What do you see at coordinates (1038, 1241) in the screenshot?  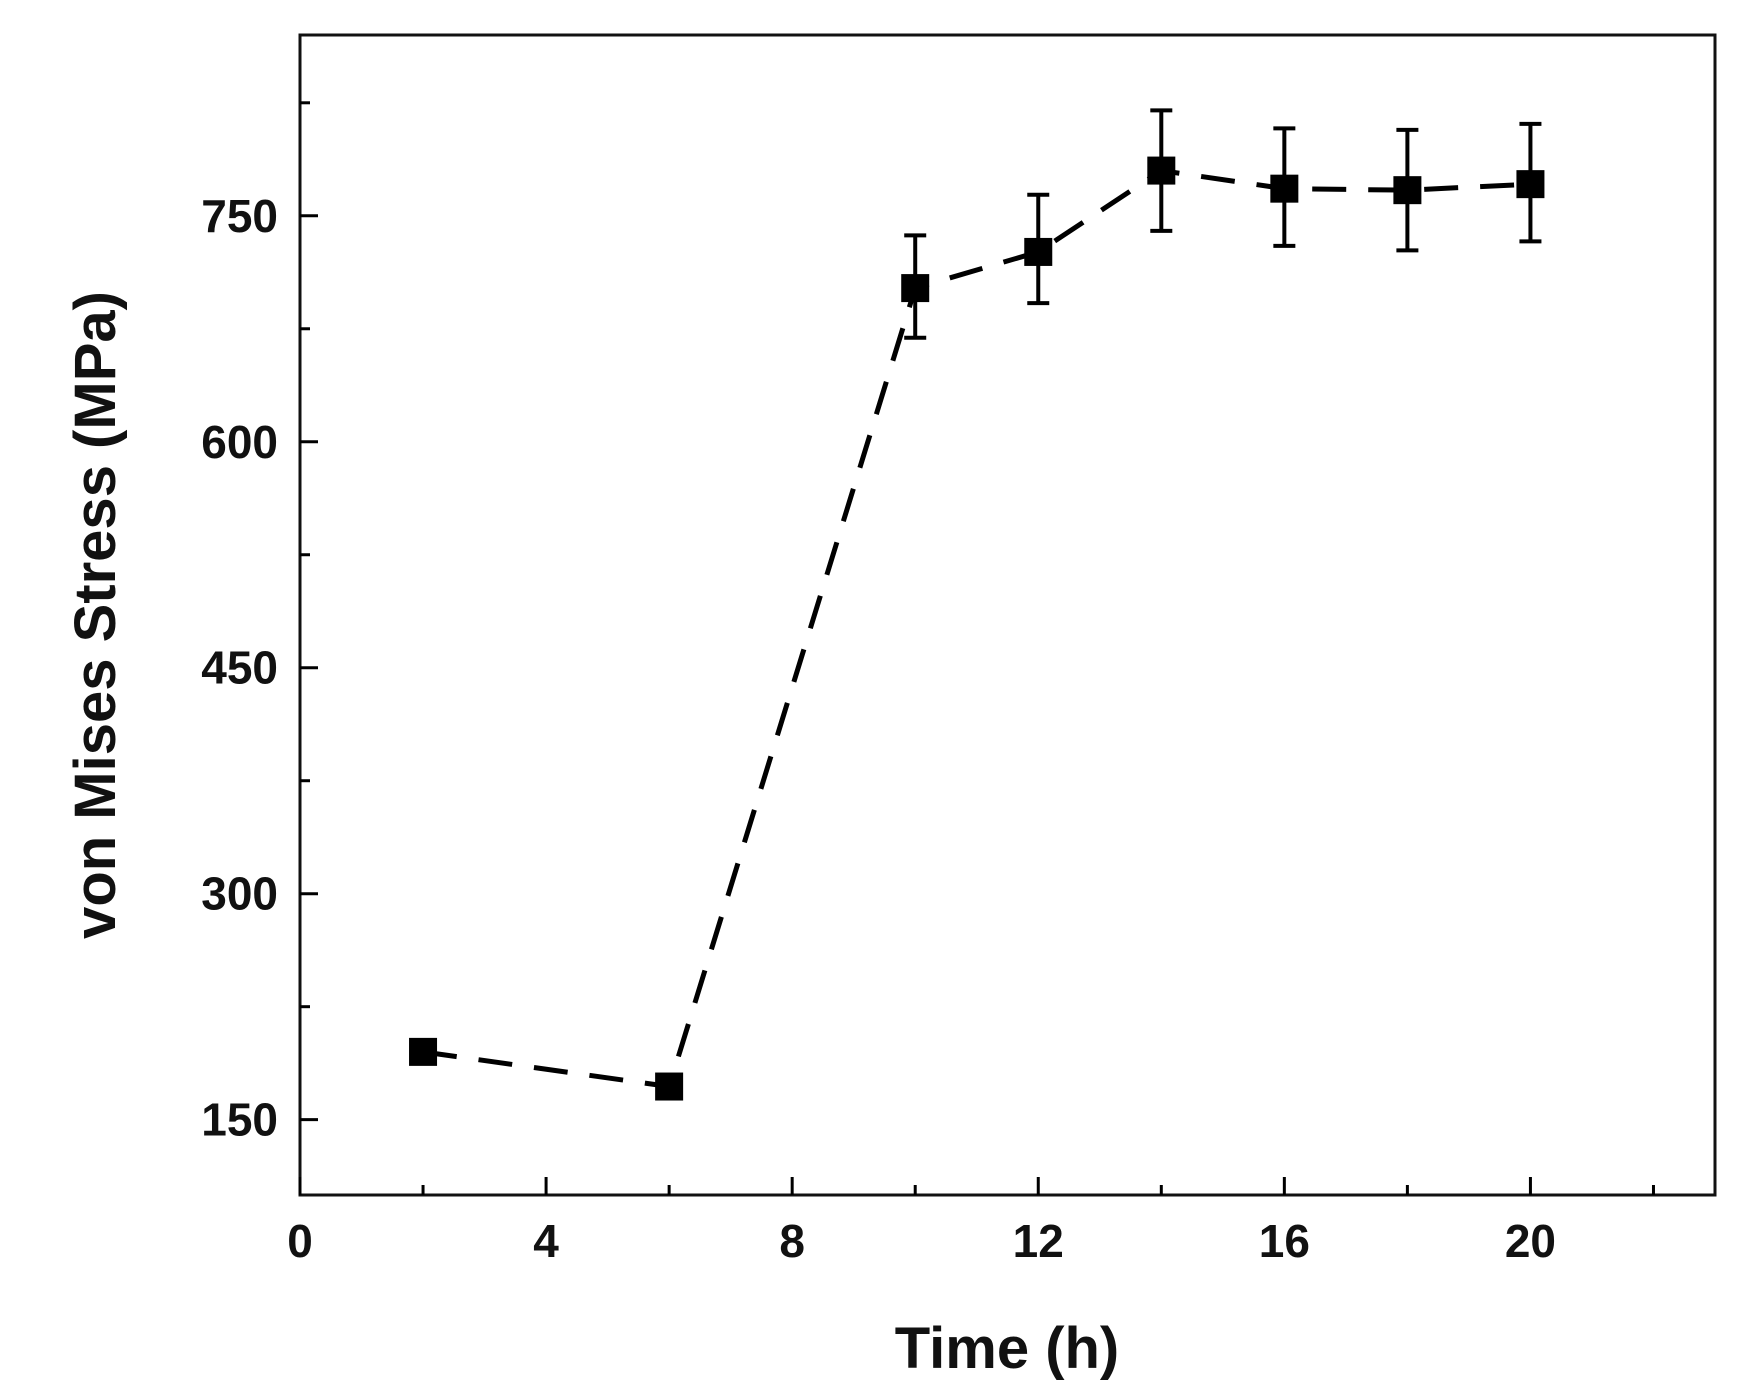 I see `x-tick-label: 12` at bounding box center [1038, 1241].